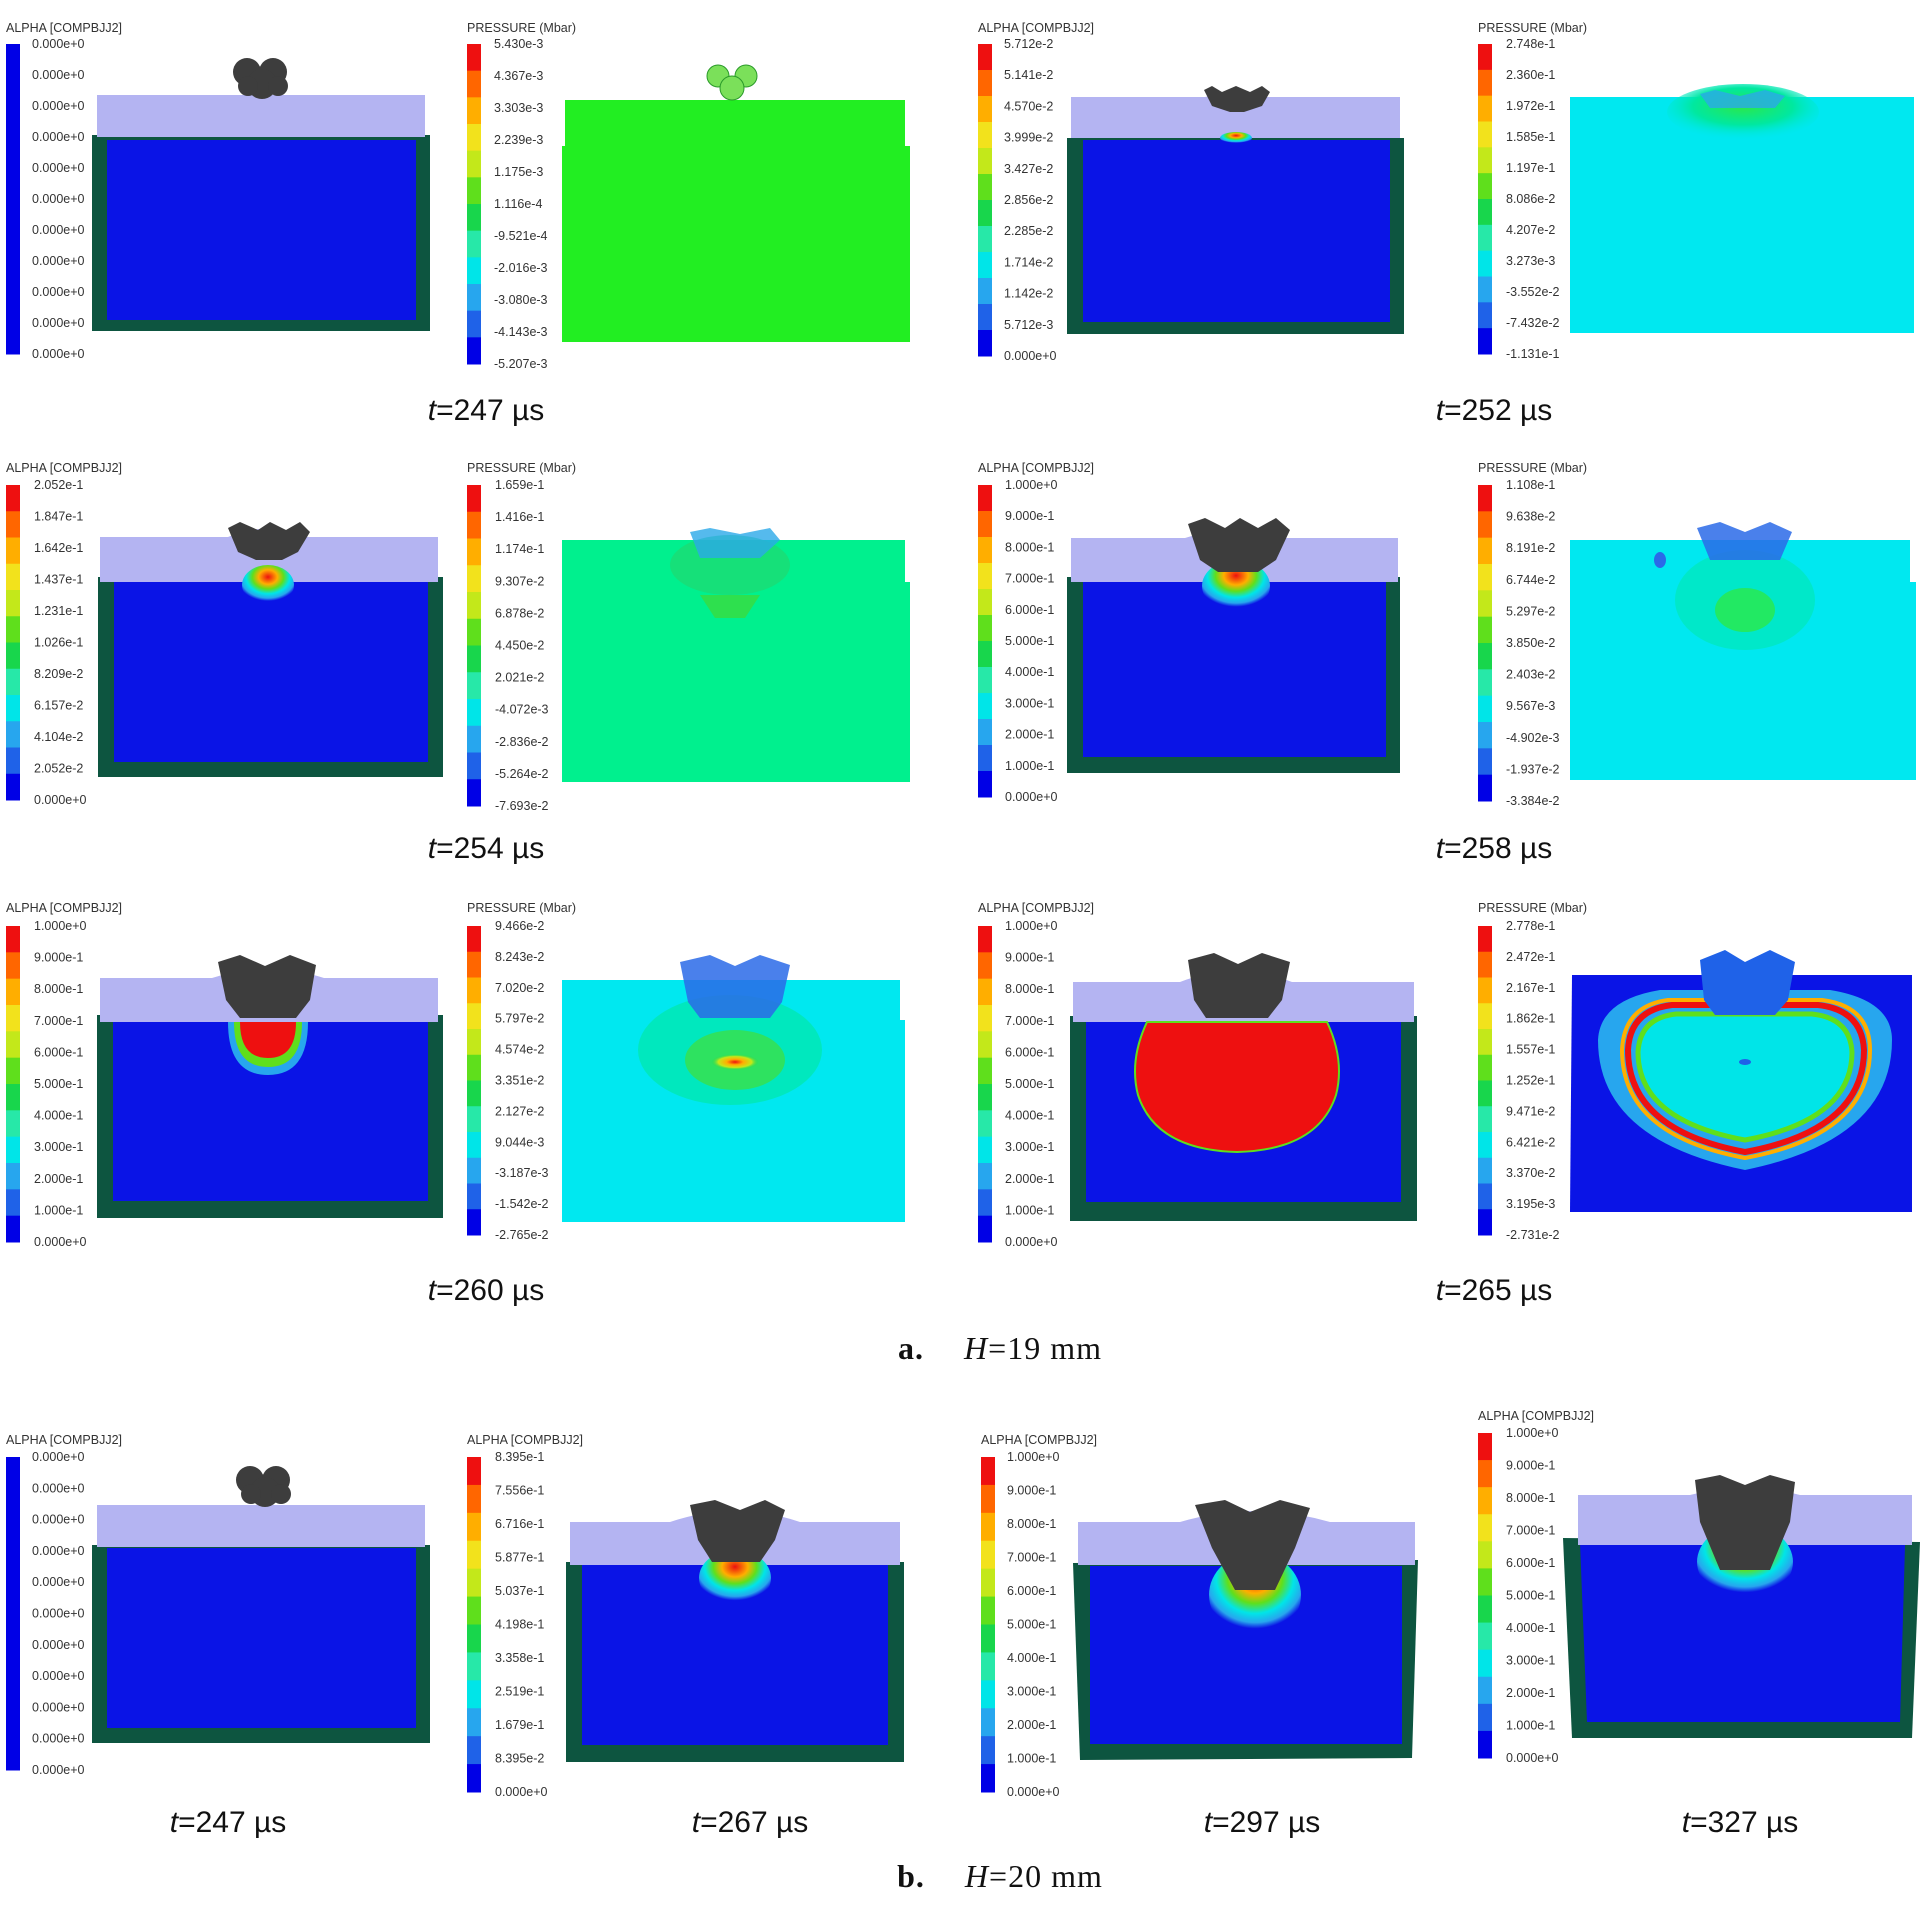 This screenshot has width=1927, height=1914. I want to click on legend-value: 1.847e-1, so click(58, 517).